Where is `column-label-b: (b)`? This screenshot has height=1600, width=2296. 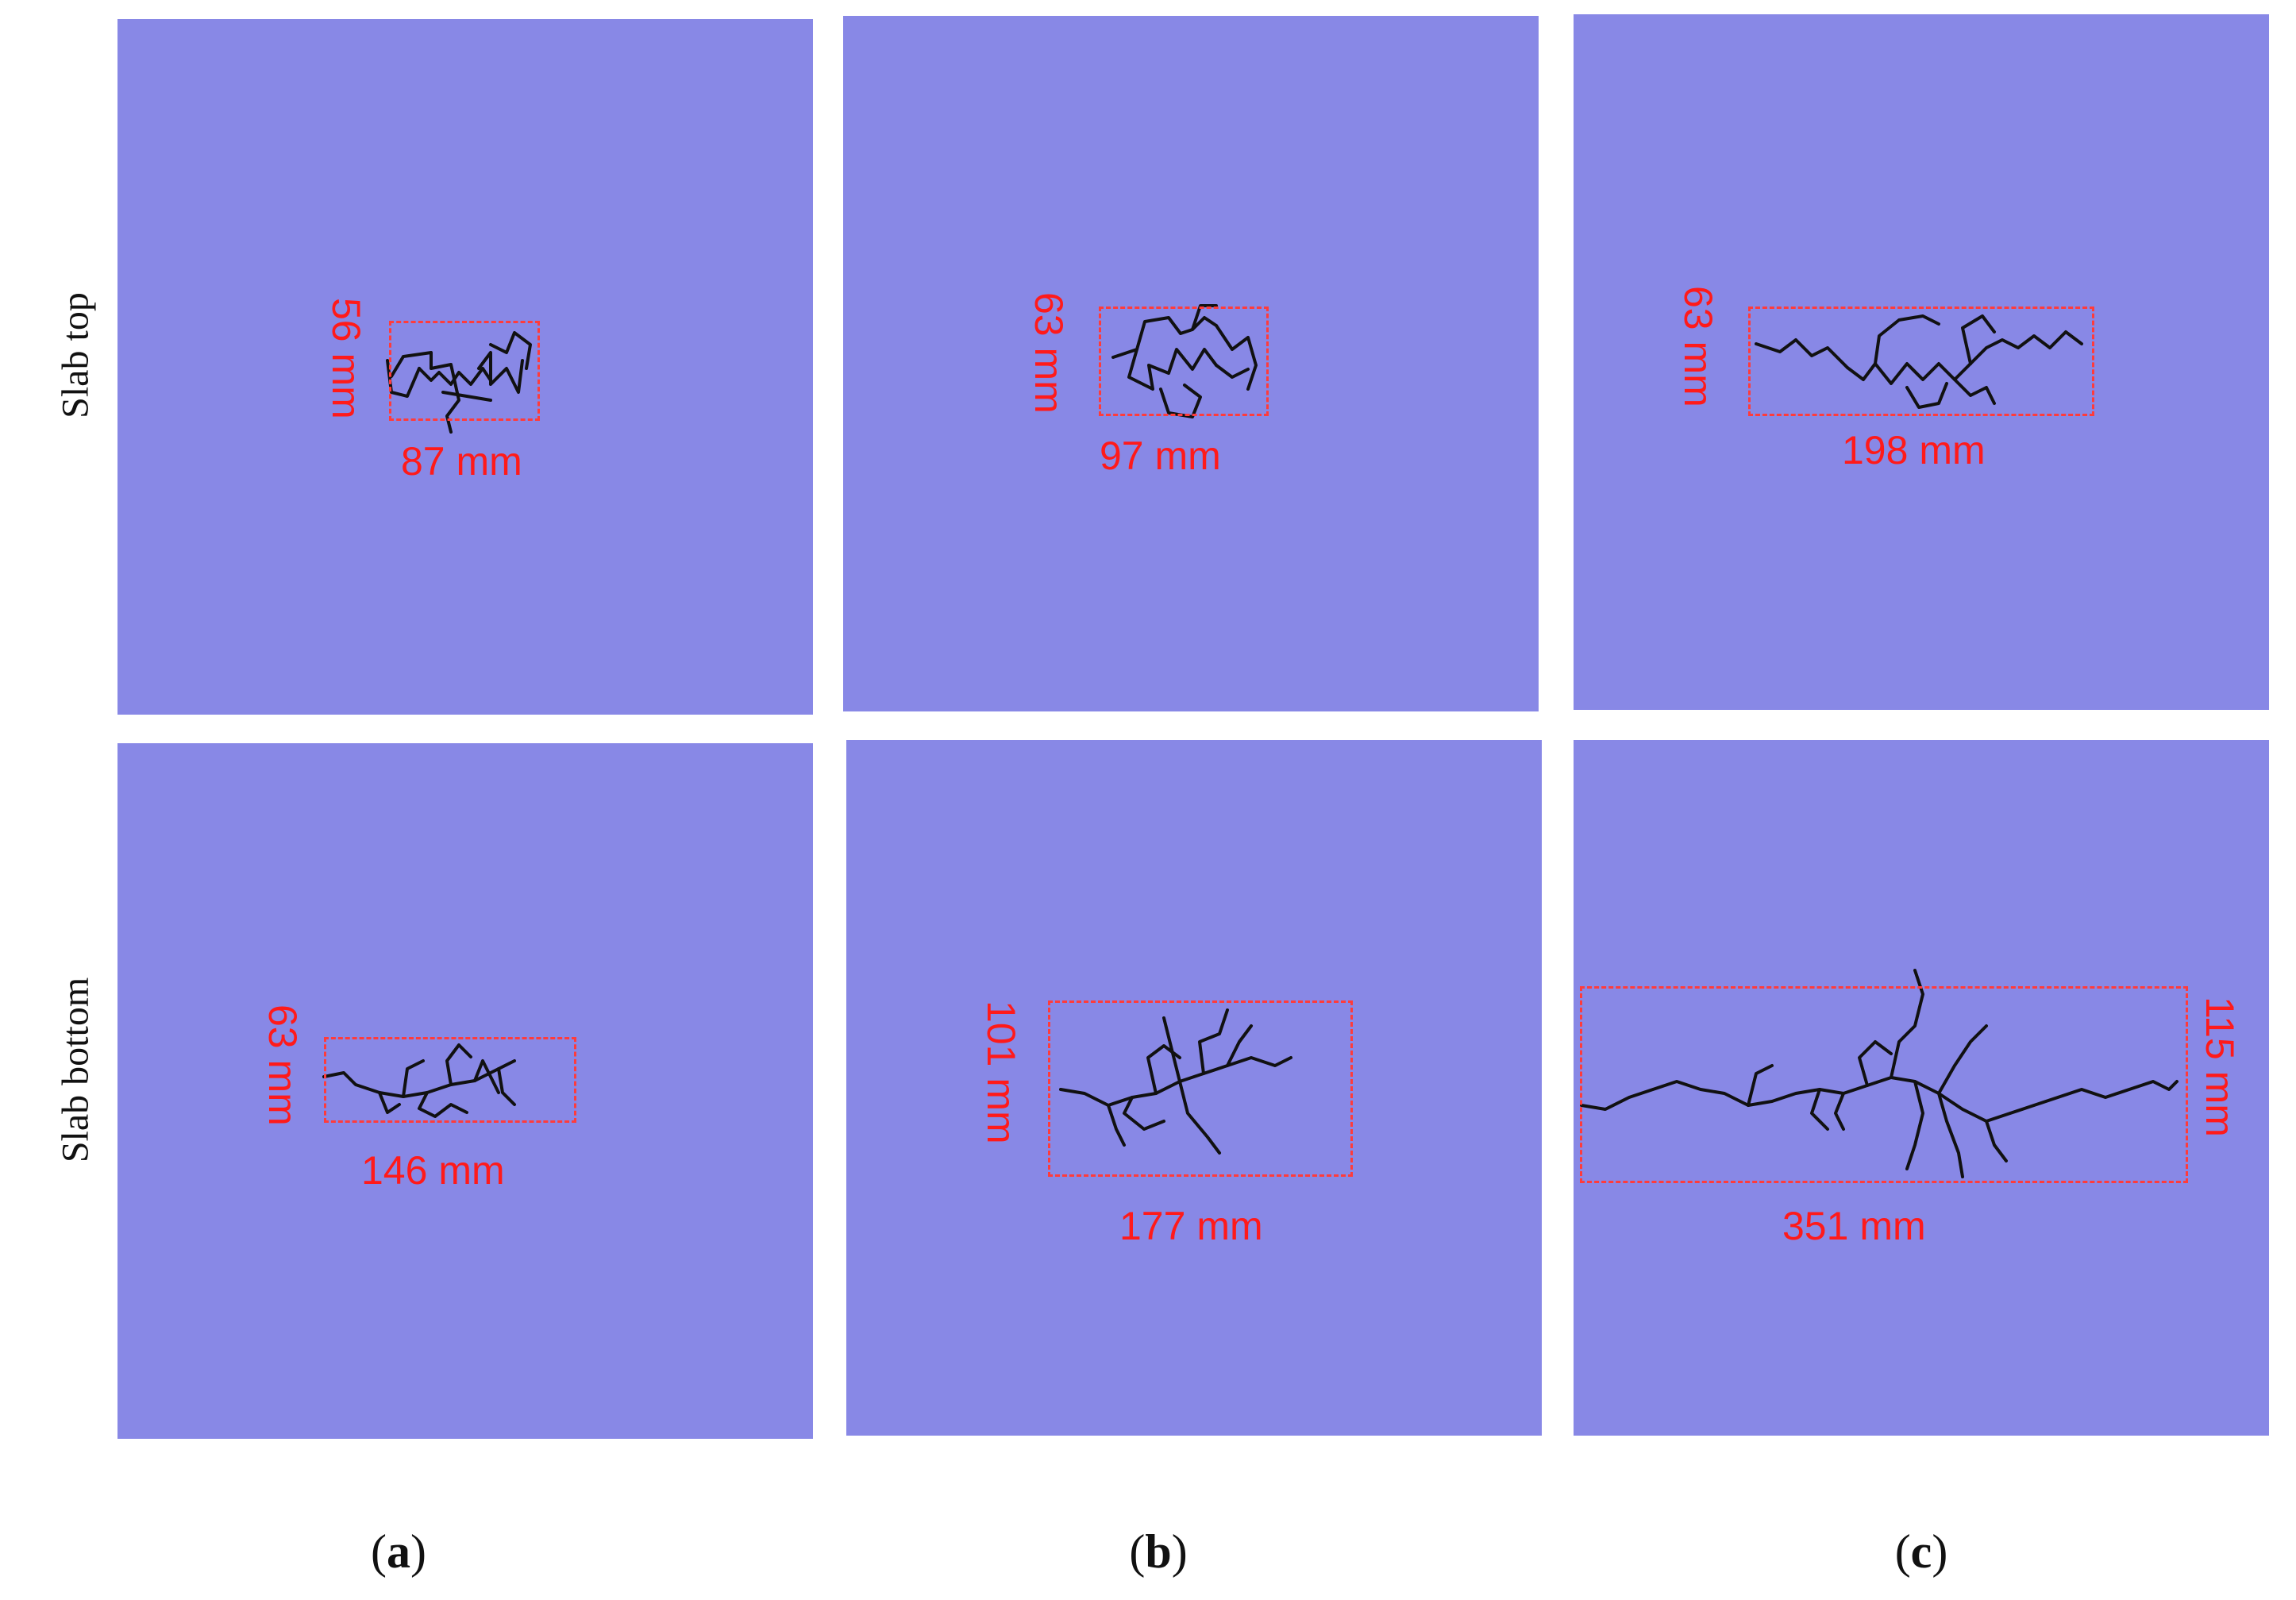
column-label-b: (b) is located at coordinates (1158, 1551).